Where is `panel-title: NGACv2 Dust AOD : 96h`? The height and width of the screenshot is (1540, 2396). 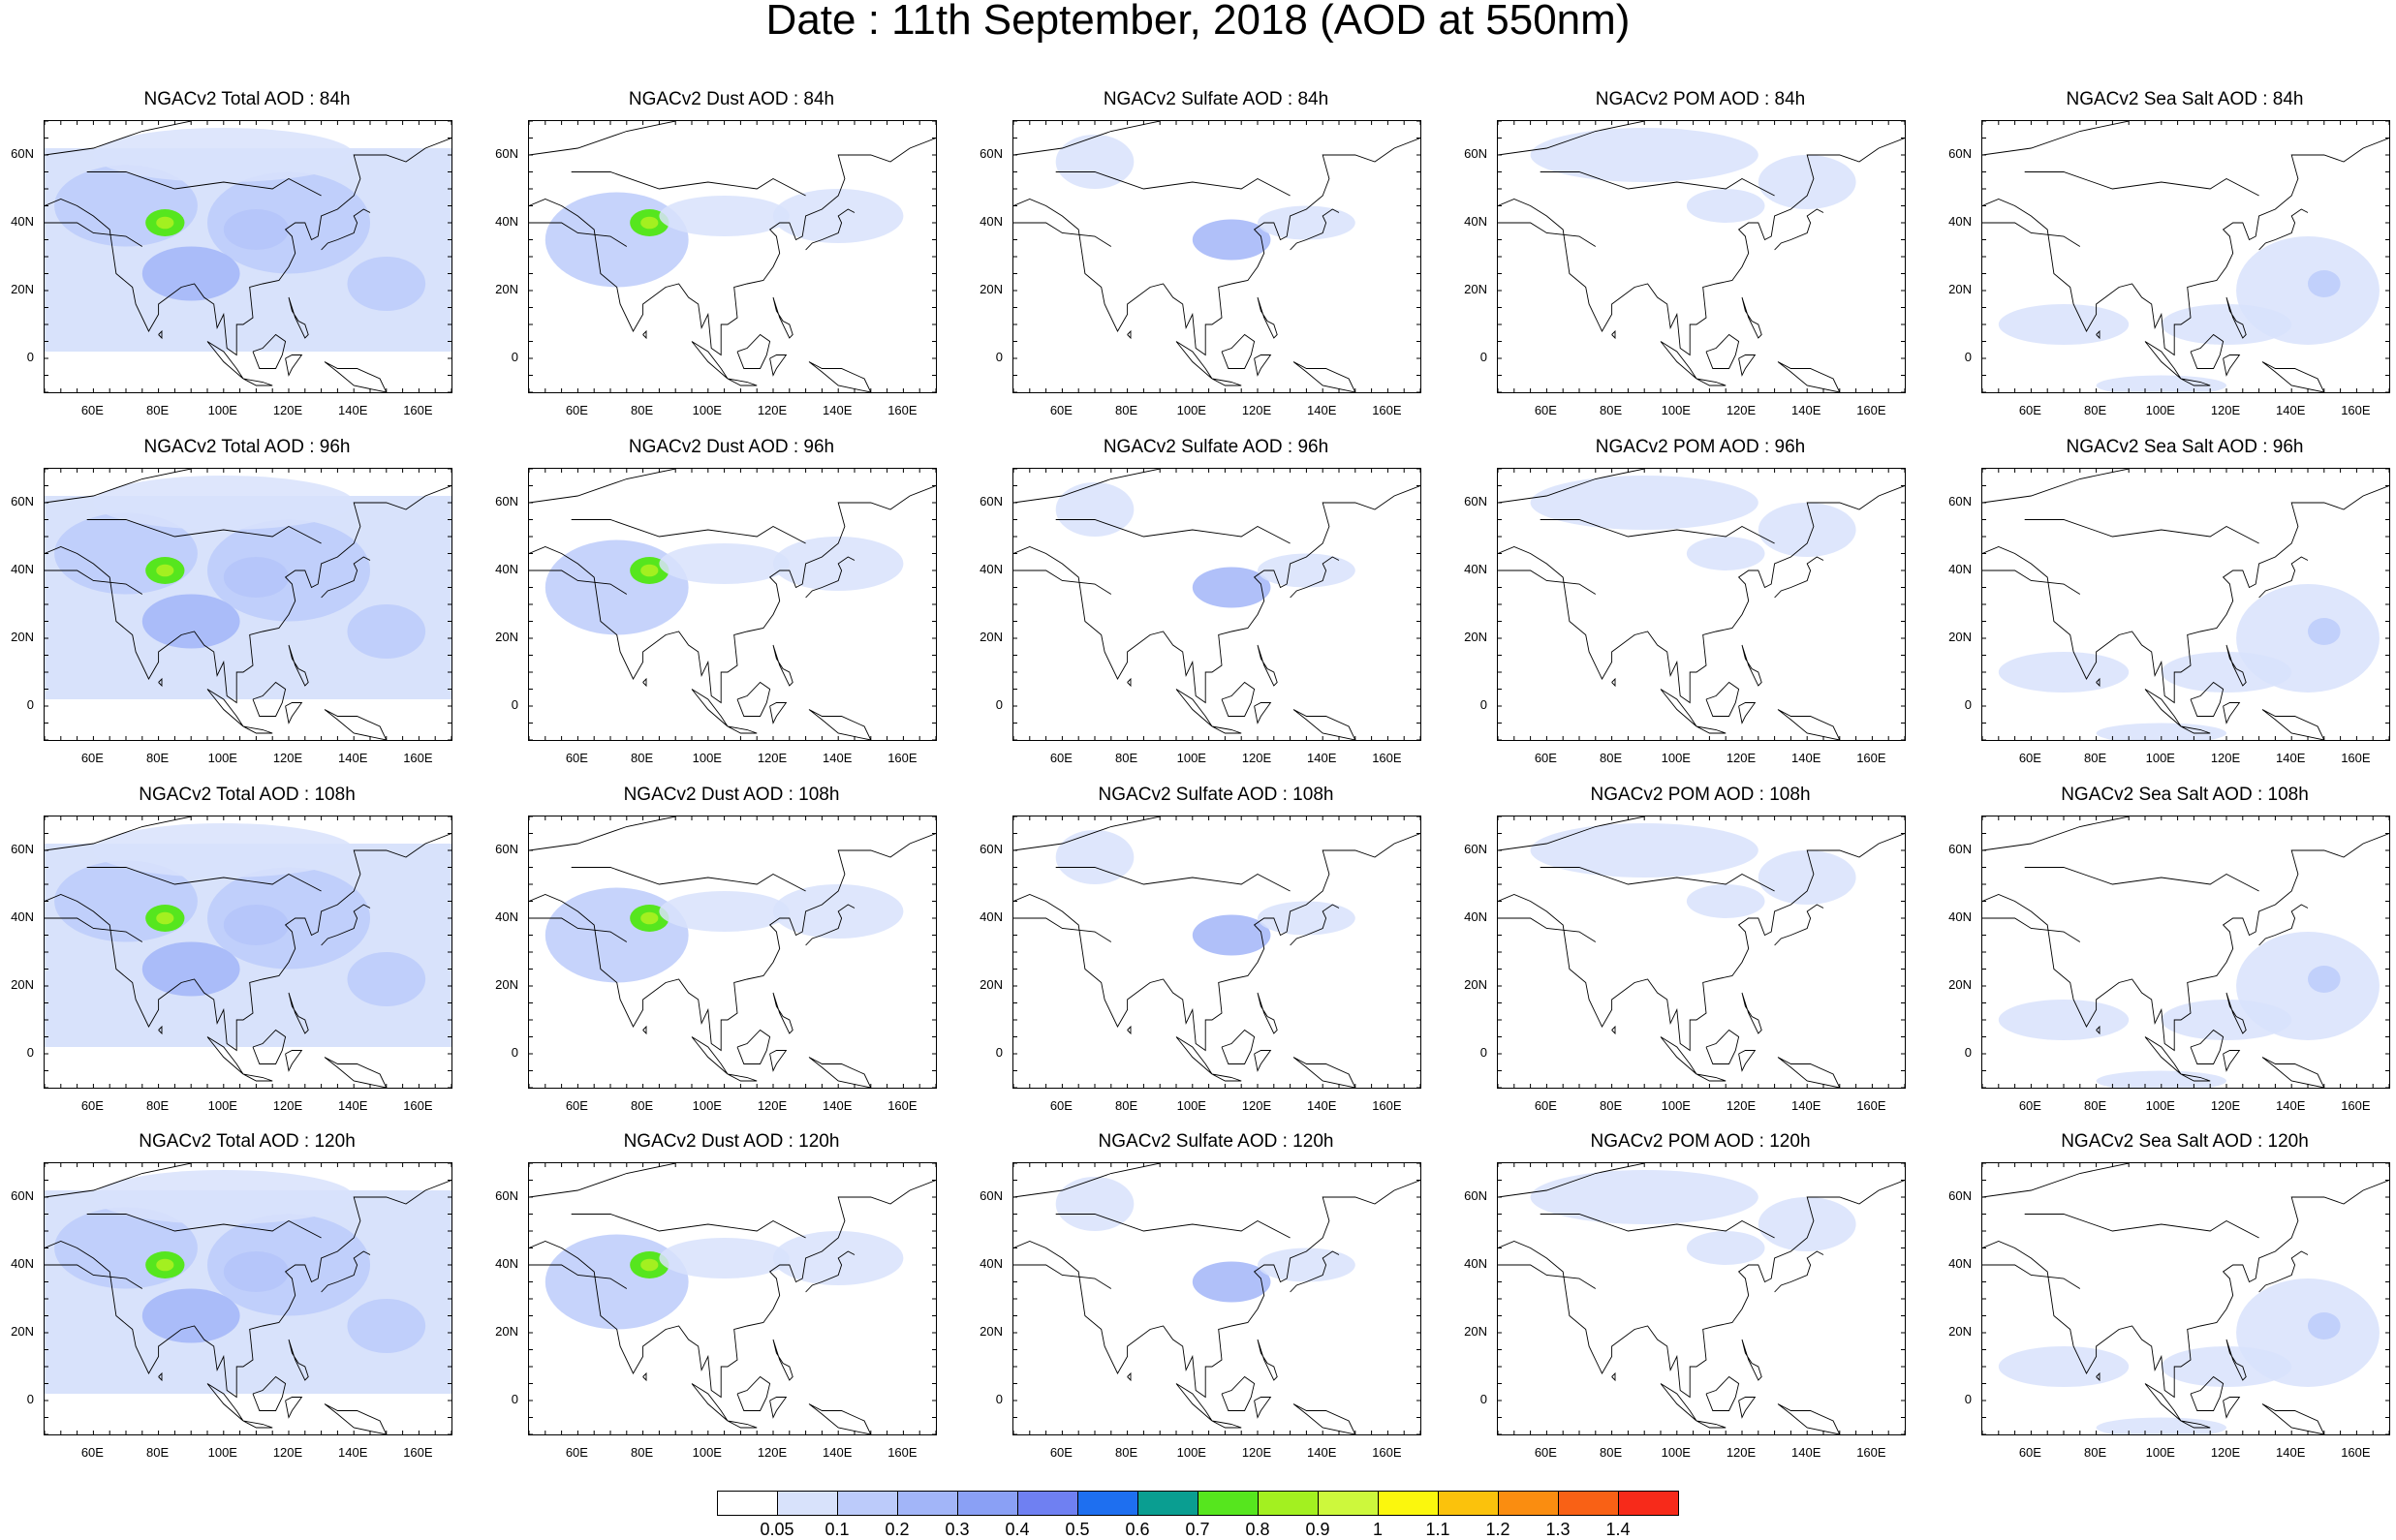
panel-title: NGACv2 Dust AOD : 96h is located at coordinates (731, 447).